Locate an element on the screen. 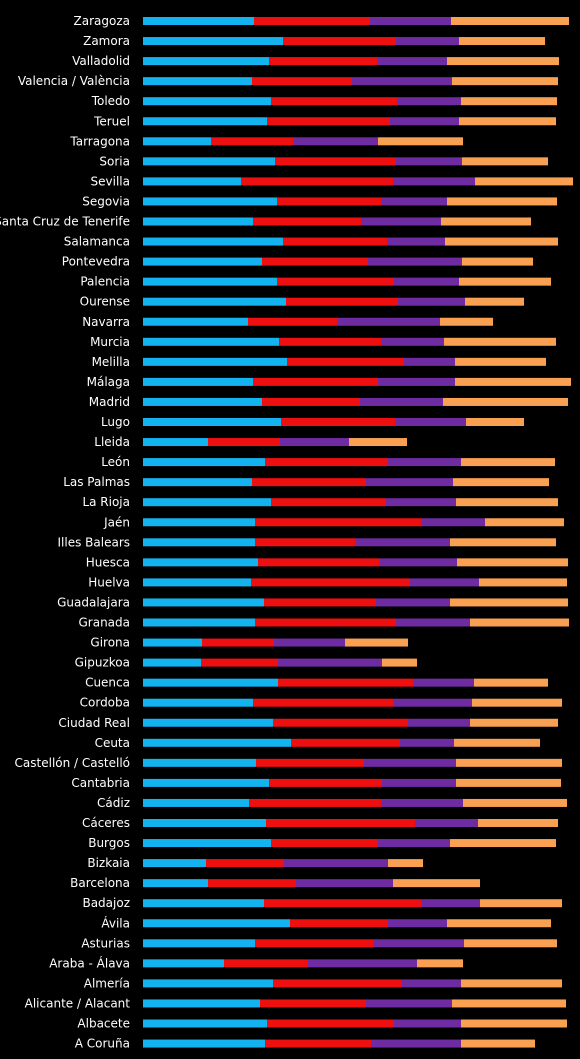 The image size is (580, 1059). category-label: Cuenca is located at coordinates (107, 683).